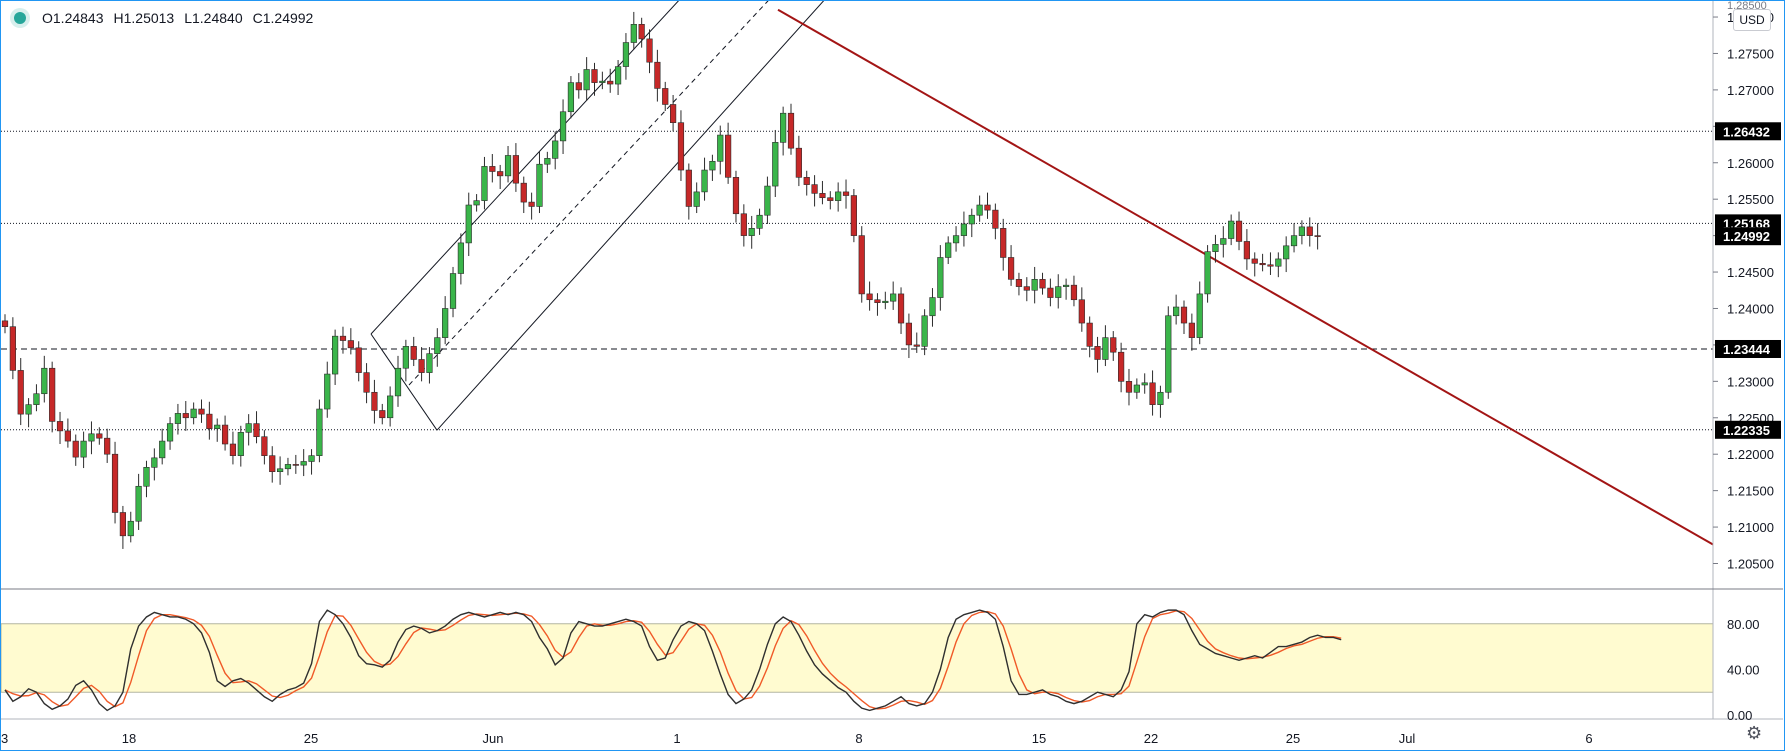 This screenshot has height=751, width=1785. What do you see at coordinates (1750, 491) in the screenshot?
I see `price-tick-label: 1.21500` at bounding box center [1750, 491].